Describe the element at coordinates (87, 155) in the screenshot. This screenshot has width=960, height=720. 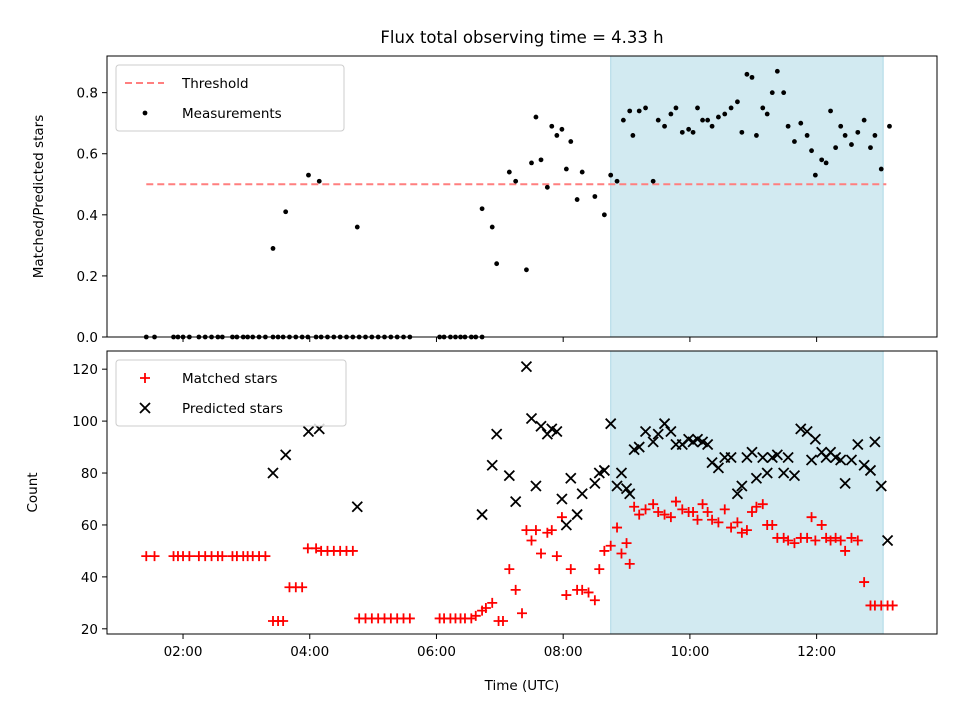
I see `ratio-y-tick-label: 0.6` at that location.